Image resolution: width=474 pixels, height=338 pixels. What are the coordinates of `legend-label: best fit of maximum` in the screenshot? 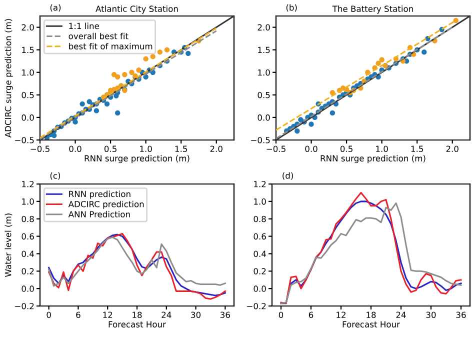 It's located at (110, 46).